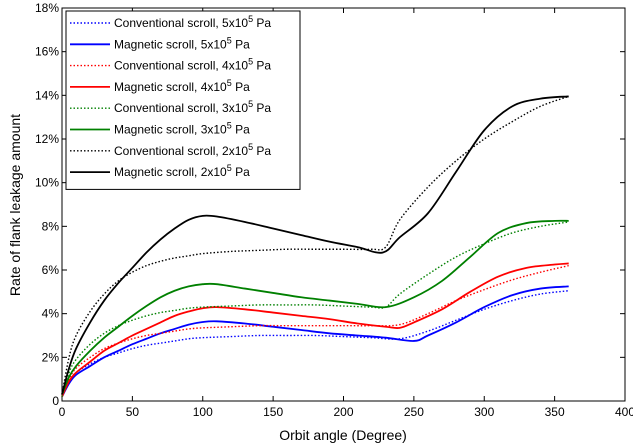  I want to click on y-tick-label: 0, so click(55, 401).